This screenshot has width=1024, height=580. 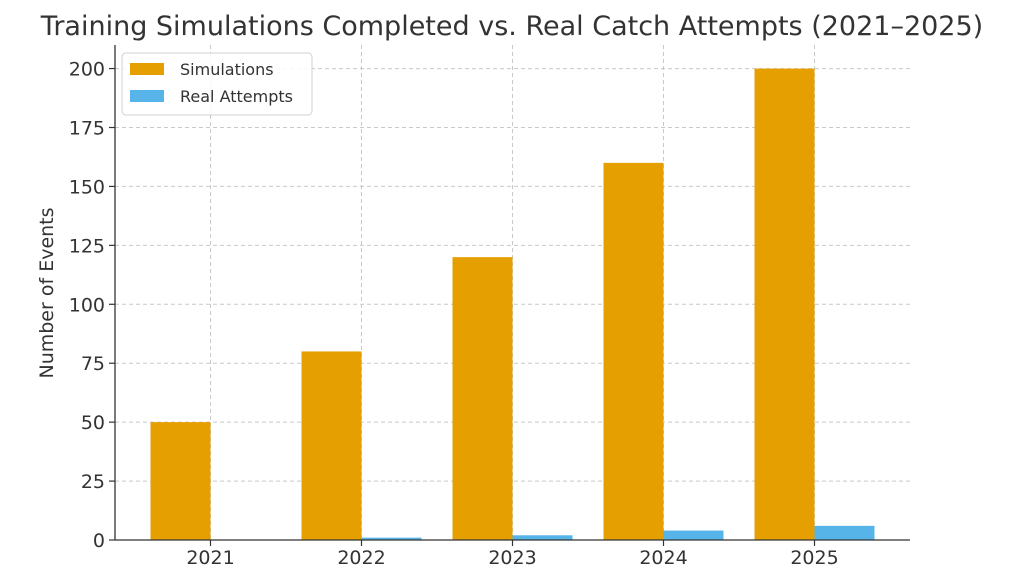 I want to click on x-tick-label: 2024, so click(x=663, y=558).